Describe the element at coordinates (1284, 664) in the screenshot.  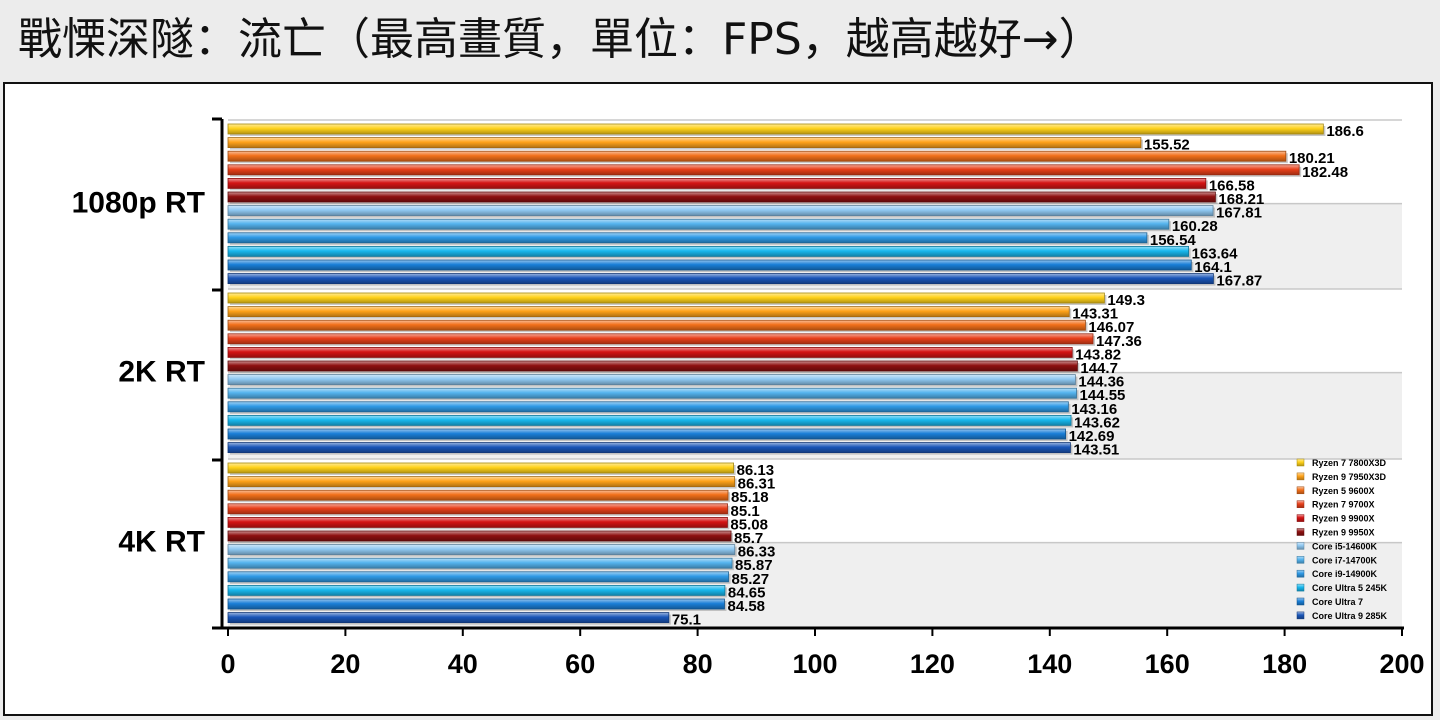
I see `x-tick-label: 180` at that location.